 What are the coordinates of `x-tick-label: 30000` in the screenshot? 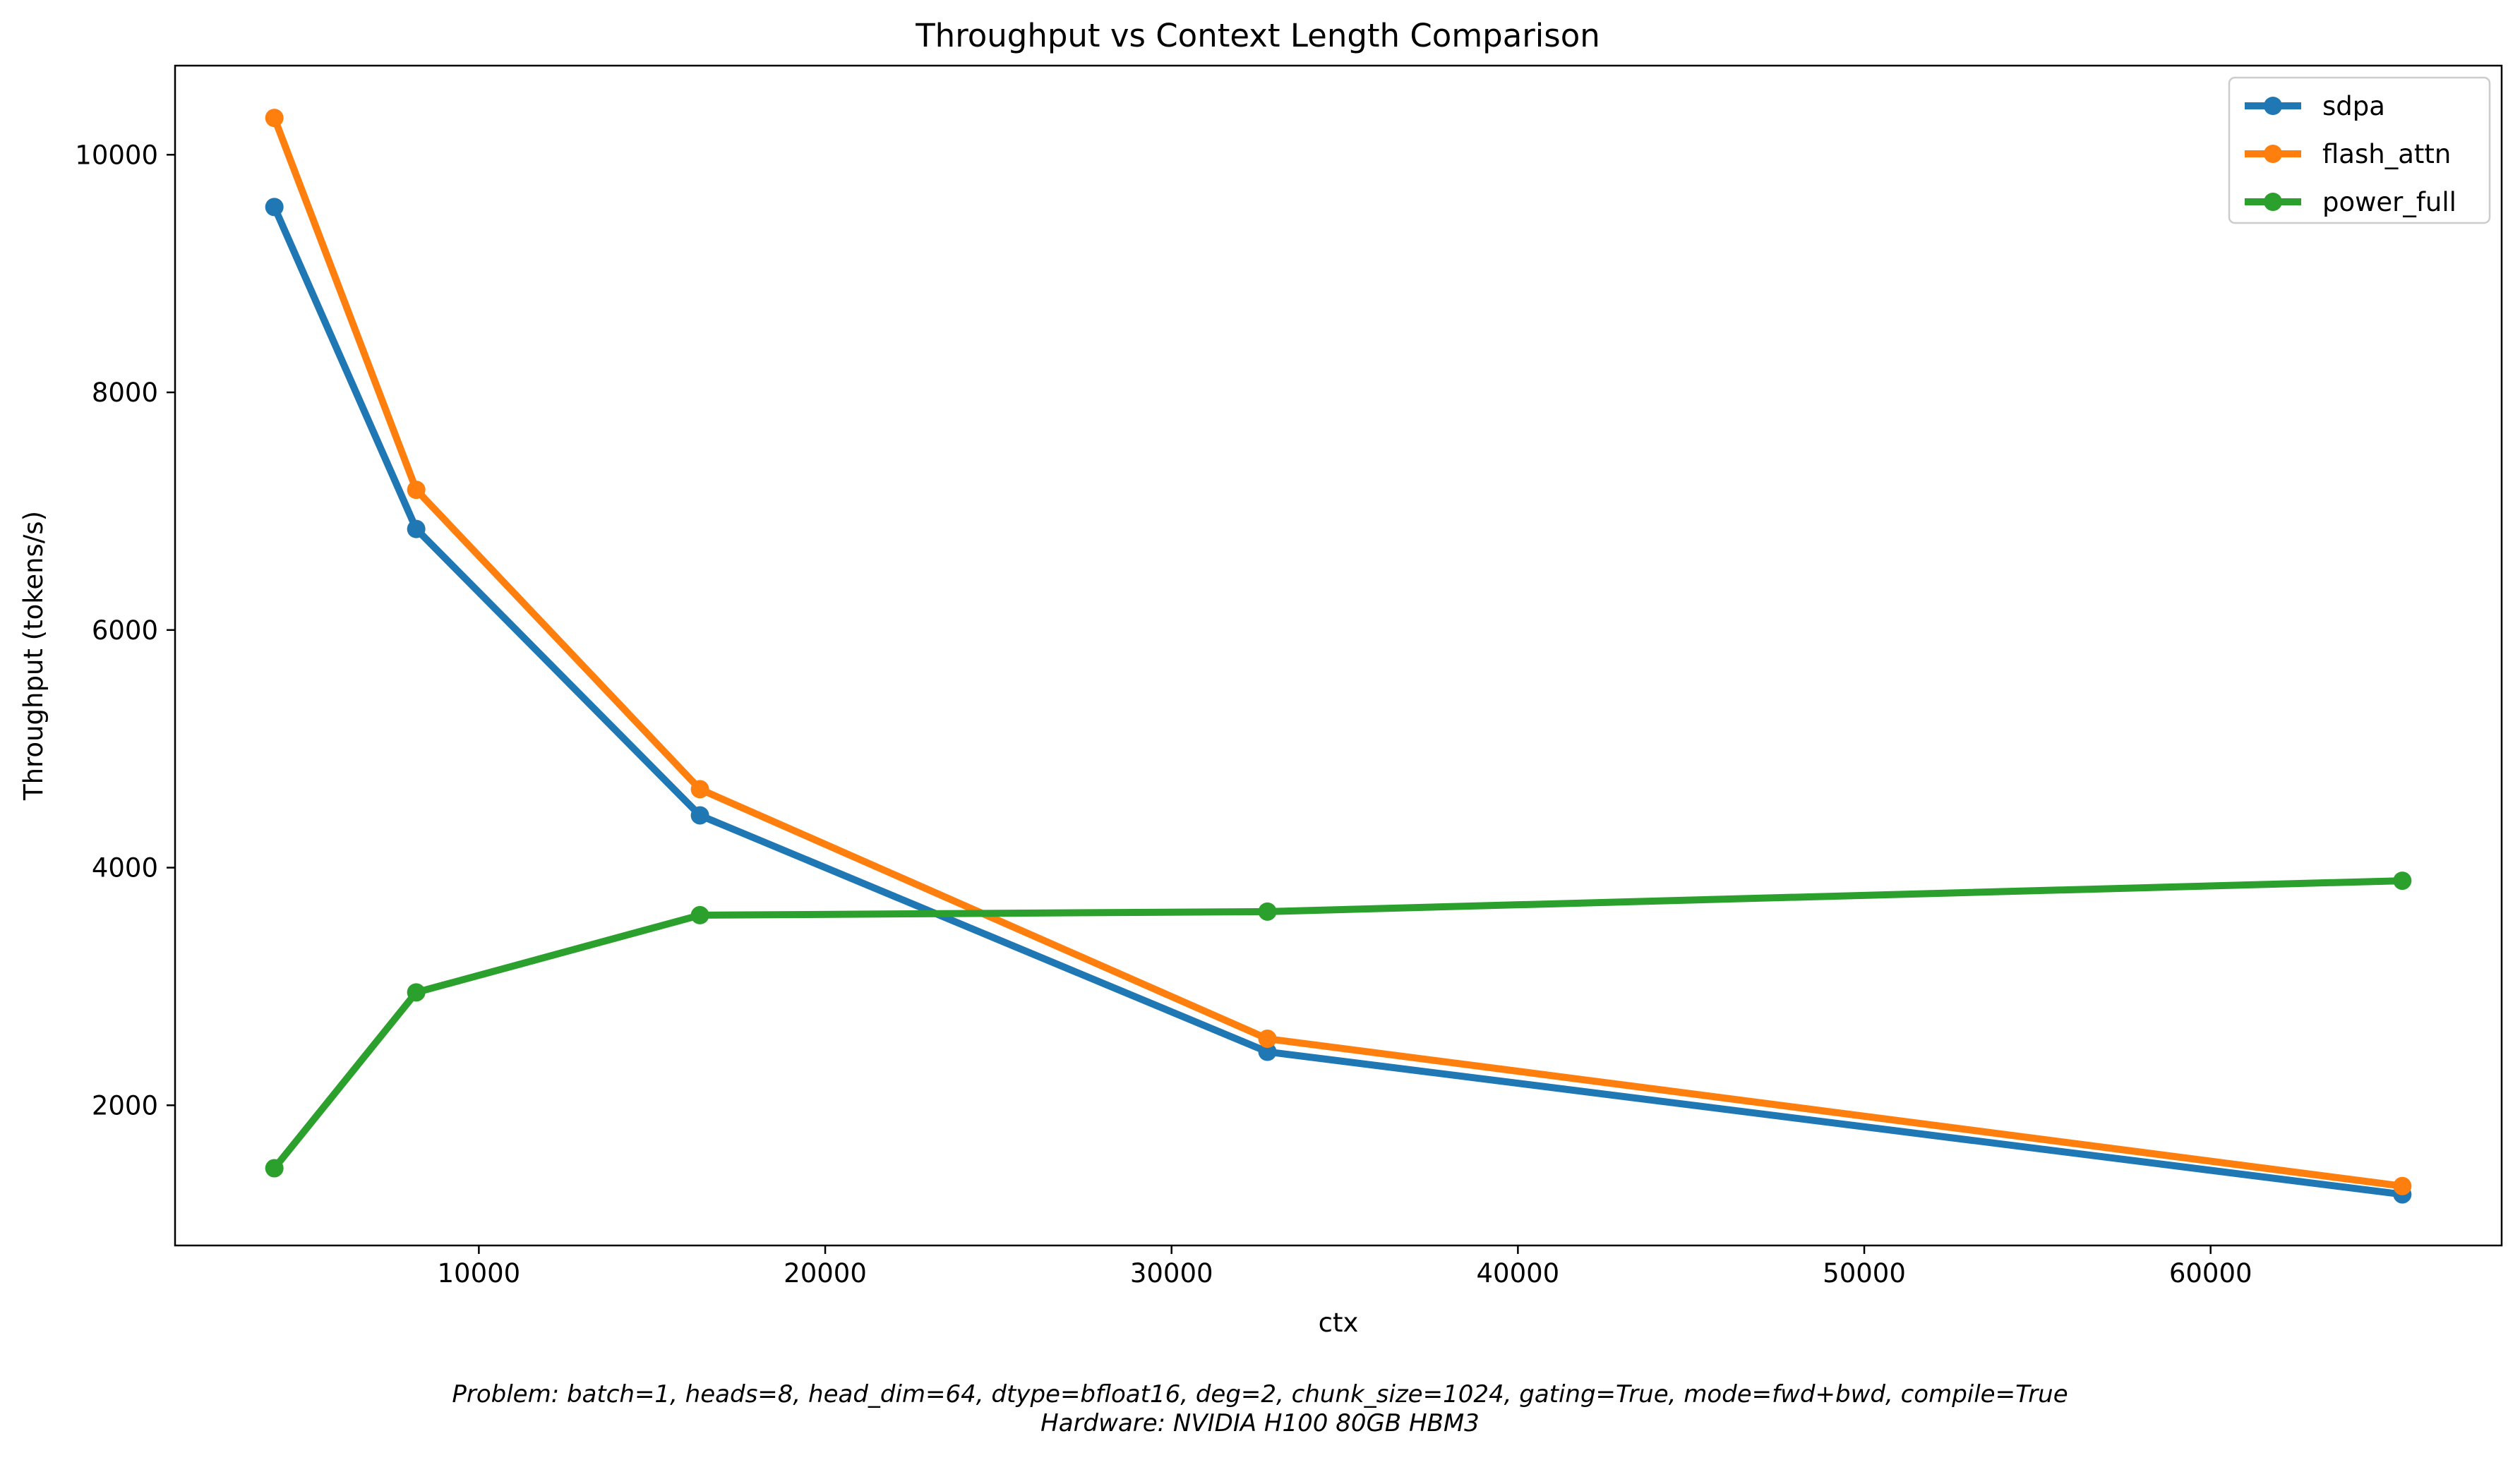 It's located at (1171, 1274).